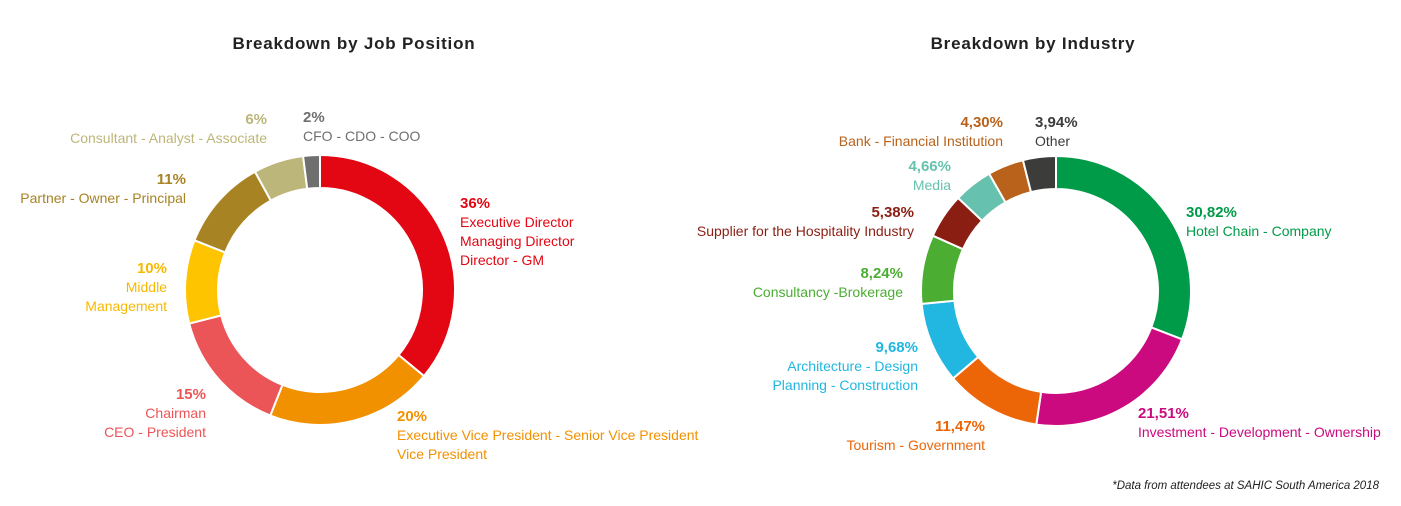 The image size is (1401, 506). Describe the element at coordinates (151, 268) in the screenshot. I see `pct-job-3: 10%` at that location.